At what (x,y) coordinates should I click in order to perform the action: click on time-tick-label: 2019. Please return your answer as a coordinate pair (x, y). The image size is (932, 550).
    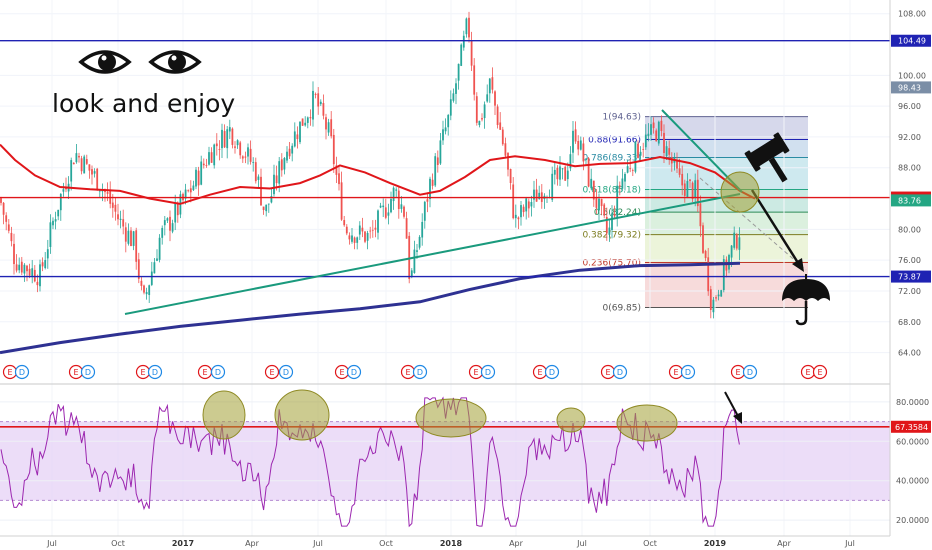
    Looking at the image, I should click on (715, 543).